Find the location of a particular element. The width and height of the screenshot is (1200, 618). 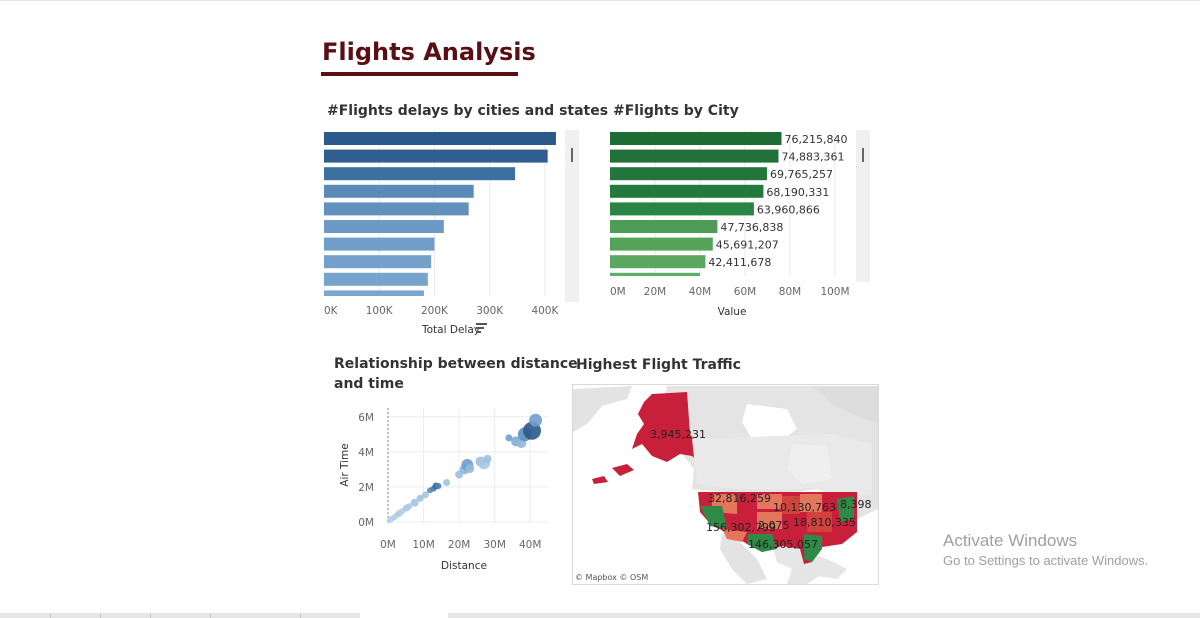

map-value-label: 2,075 is located at coordinates (774, 525).